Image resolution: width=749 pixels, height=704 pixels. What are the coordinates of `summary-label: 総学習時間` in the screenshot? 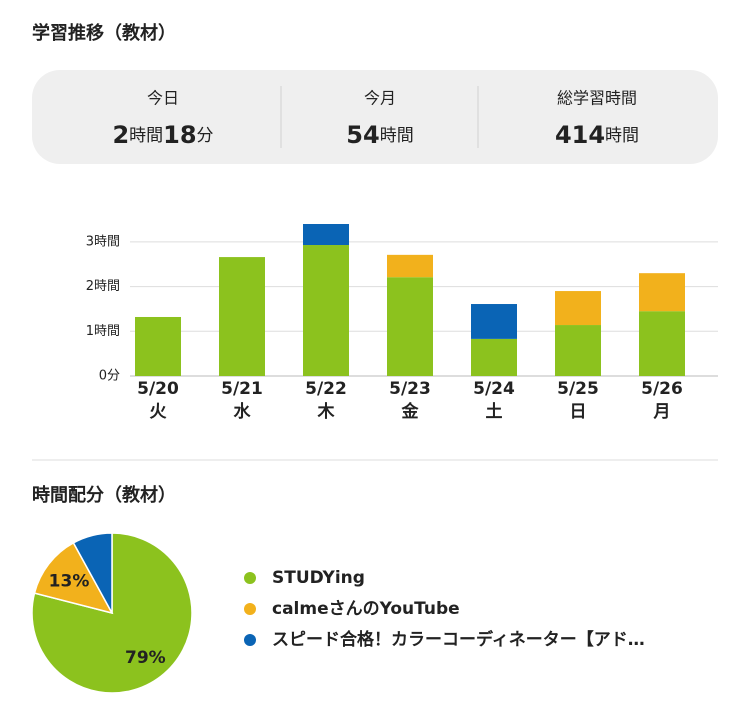 It's located at (597, 98).